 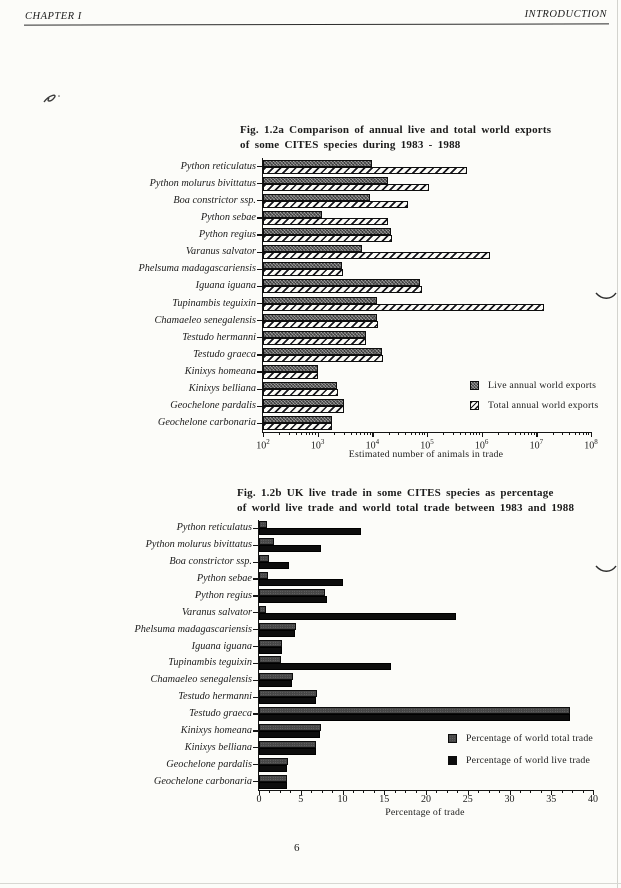 What do you see at coordinates (427, 445) in the screenshot?
I see `x-axis-tick-label: 10⁵` at bounding box center [427, 445].